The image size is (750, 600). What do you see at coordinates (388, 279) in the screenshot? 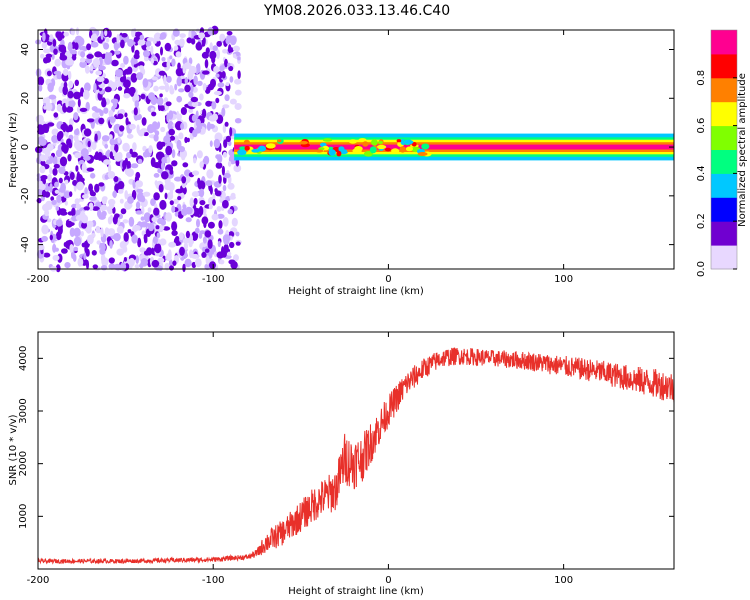
I see `spectrogram-x-tick-label: 0` at bounding box center [388, 279].